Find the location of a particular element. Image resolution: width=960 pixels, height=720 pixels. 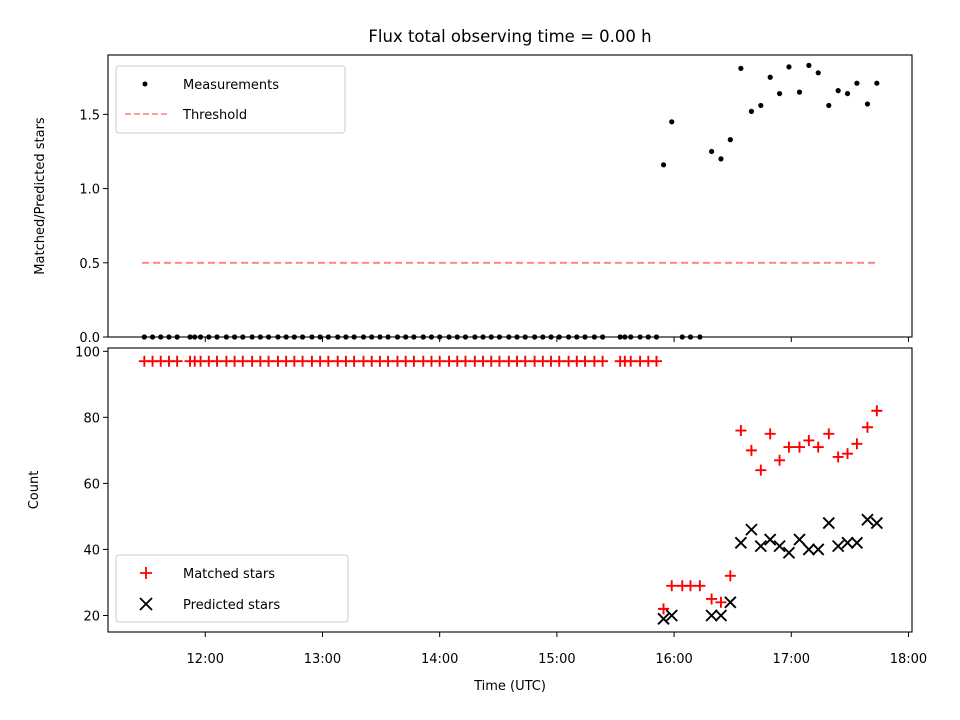

legend-measurements-marker is located at coordinates (145, 84).